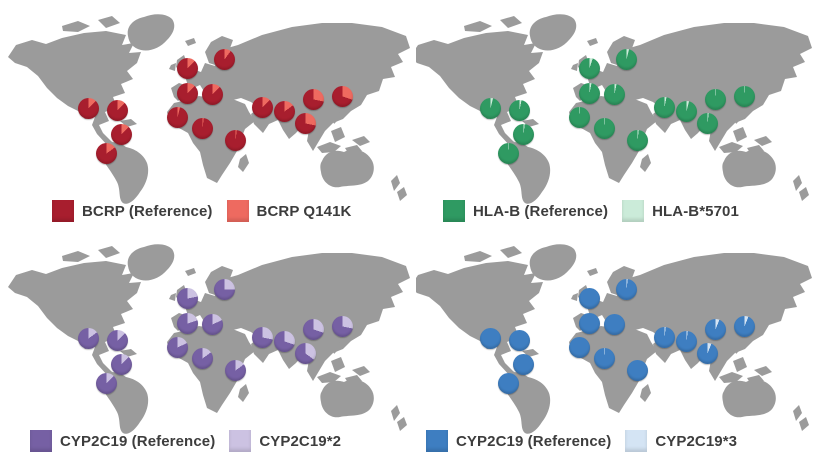  What do you see at coordinates (304, 211) in the screenshot?
I see `legend-label-variant: BCRP Q141K` at bounding box center [304, 211].